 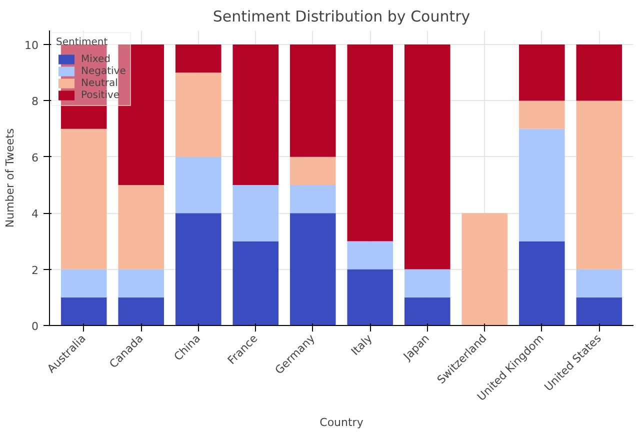 I want to click on x-axis-title: Country, so click(x=342, y=423).